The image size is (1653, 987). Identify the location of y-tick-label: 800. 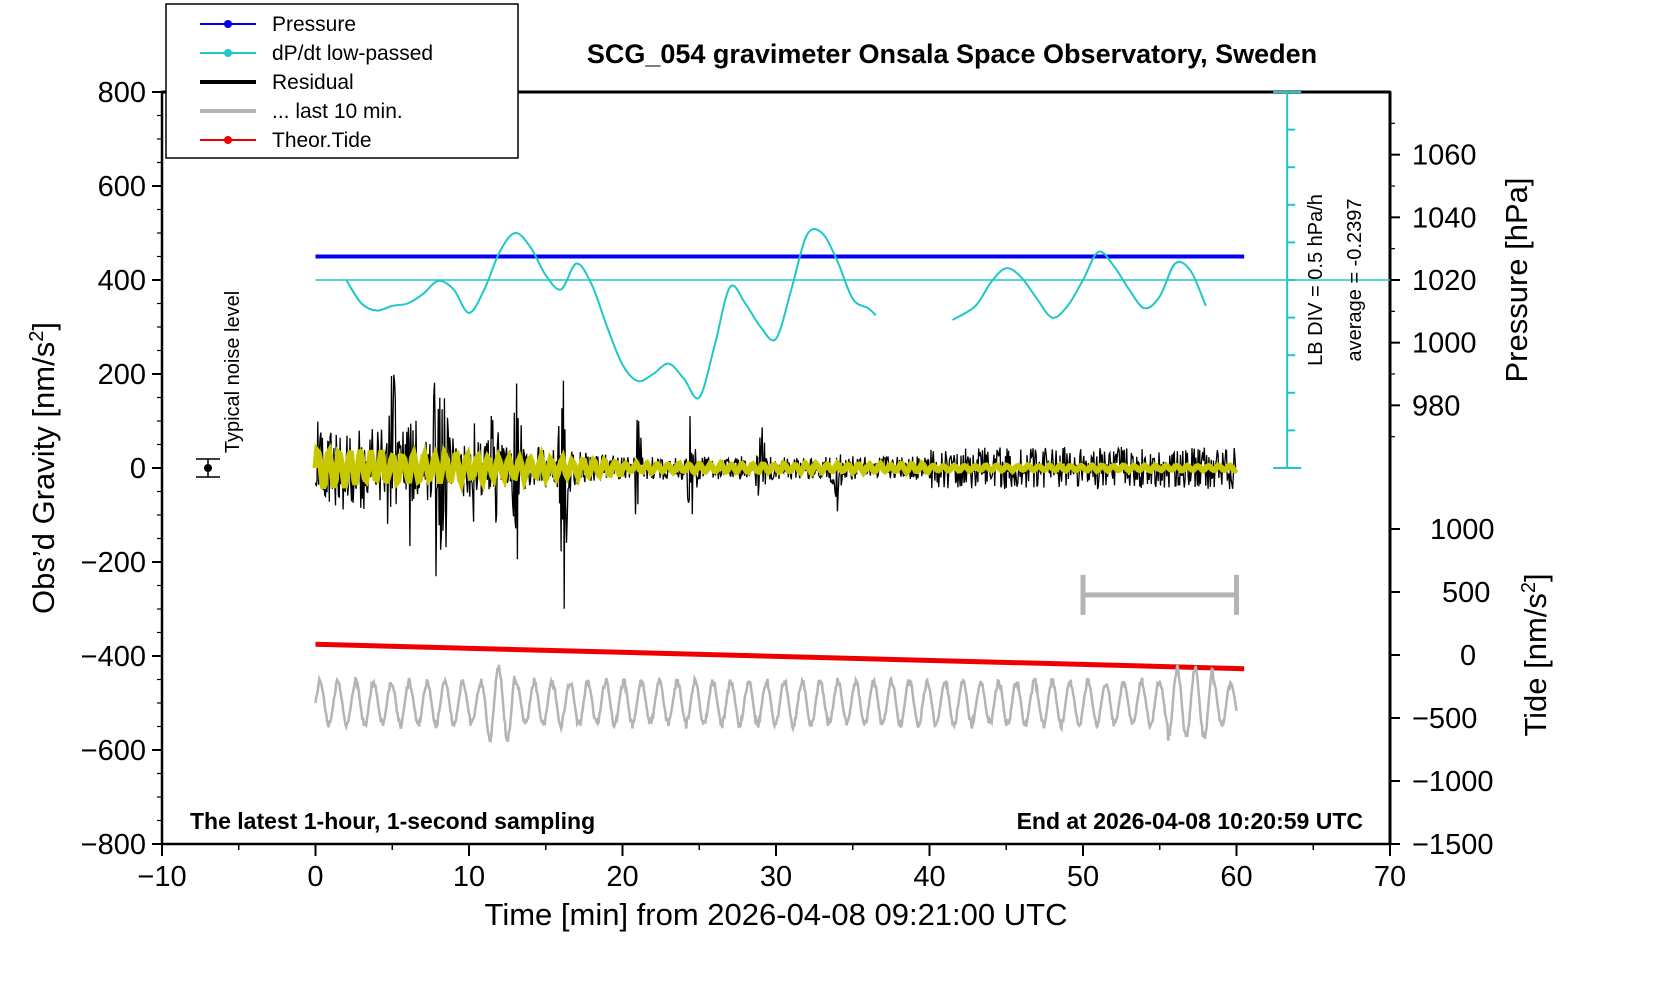
(122, 93).